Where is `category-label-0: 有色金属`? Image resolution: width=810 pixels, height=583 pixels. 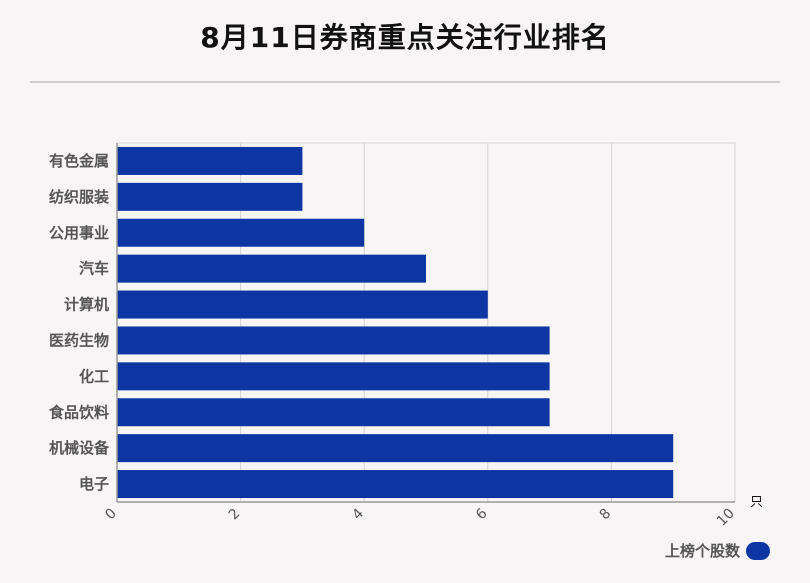 category-label-0: 有色金属 is located at coordinates (79, 161).